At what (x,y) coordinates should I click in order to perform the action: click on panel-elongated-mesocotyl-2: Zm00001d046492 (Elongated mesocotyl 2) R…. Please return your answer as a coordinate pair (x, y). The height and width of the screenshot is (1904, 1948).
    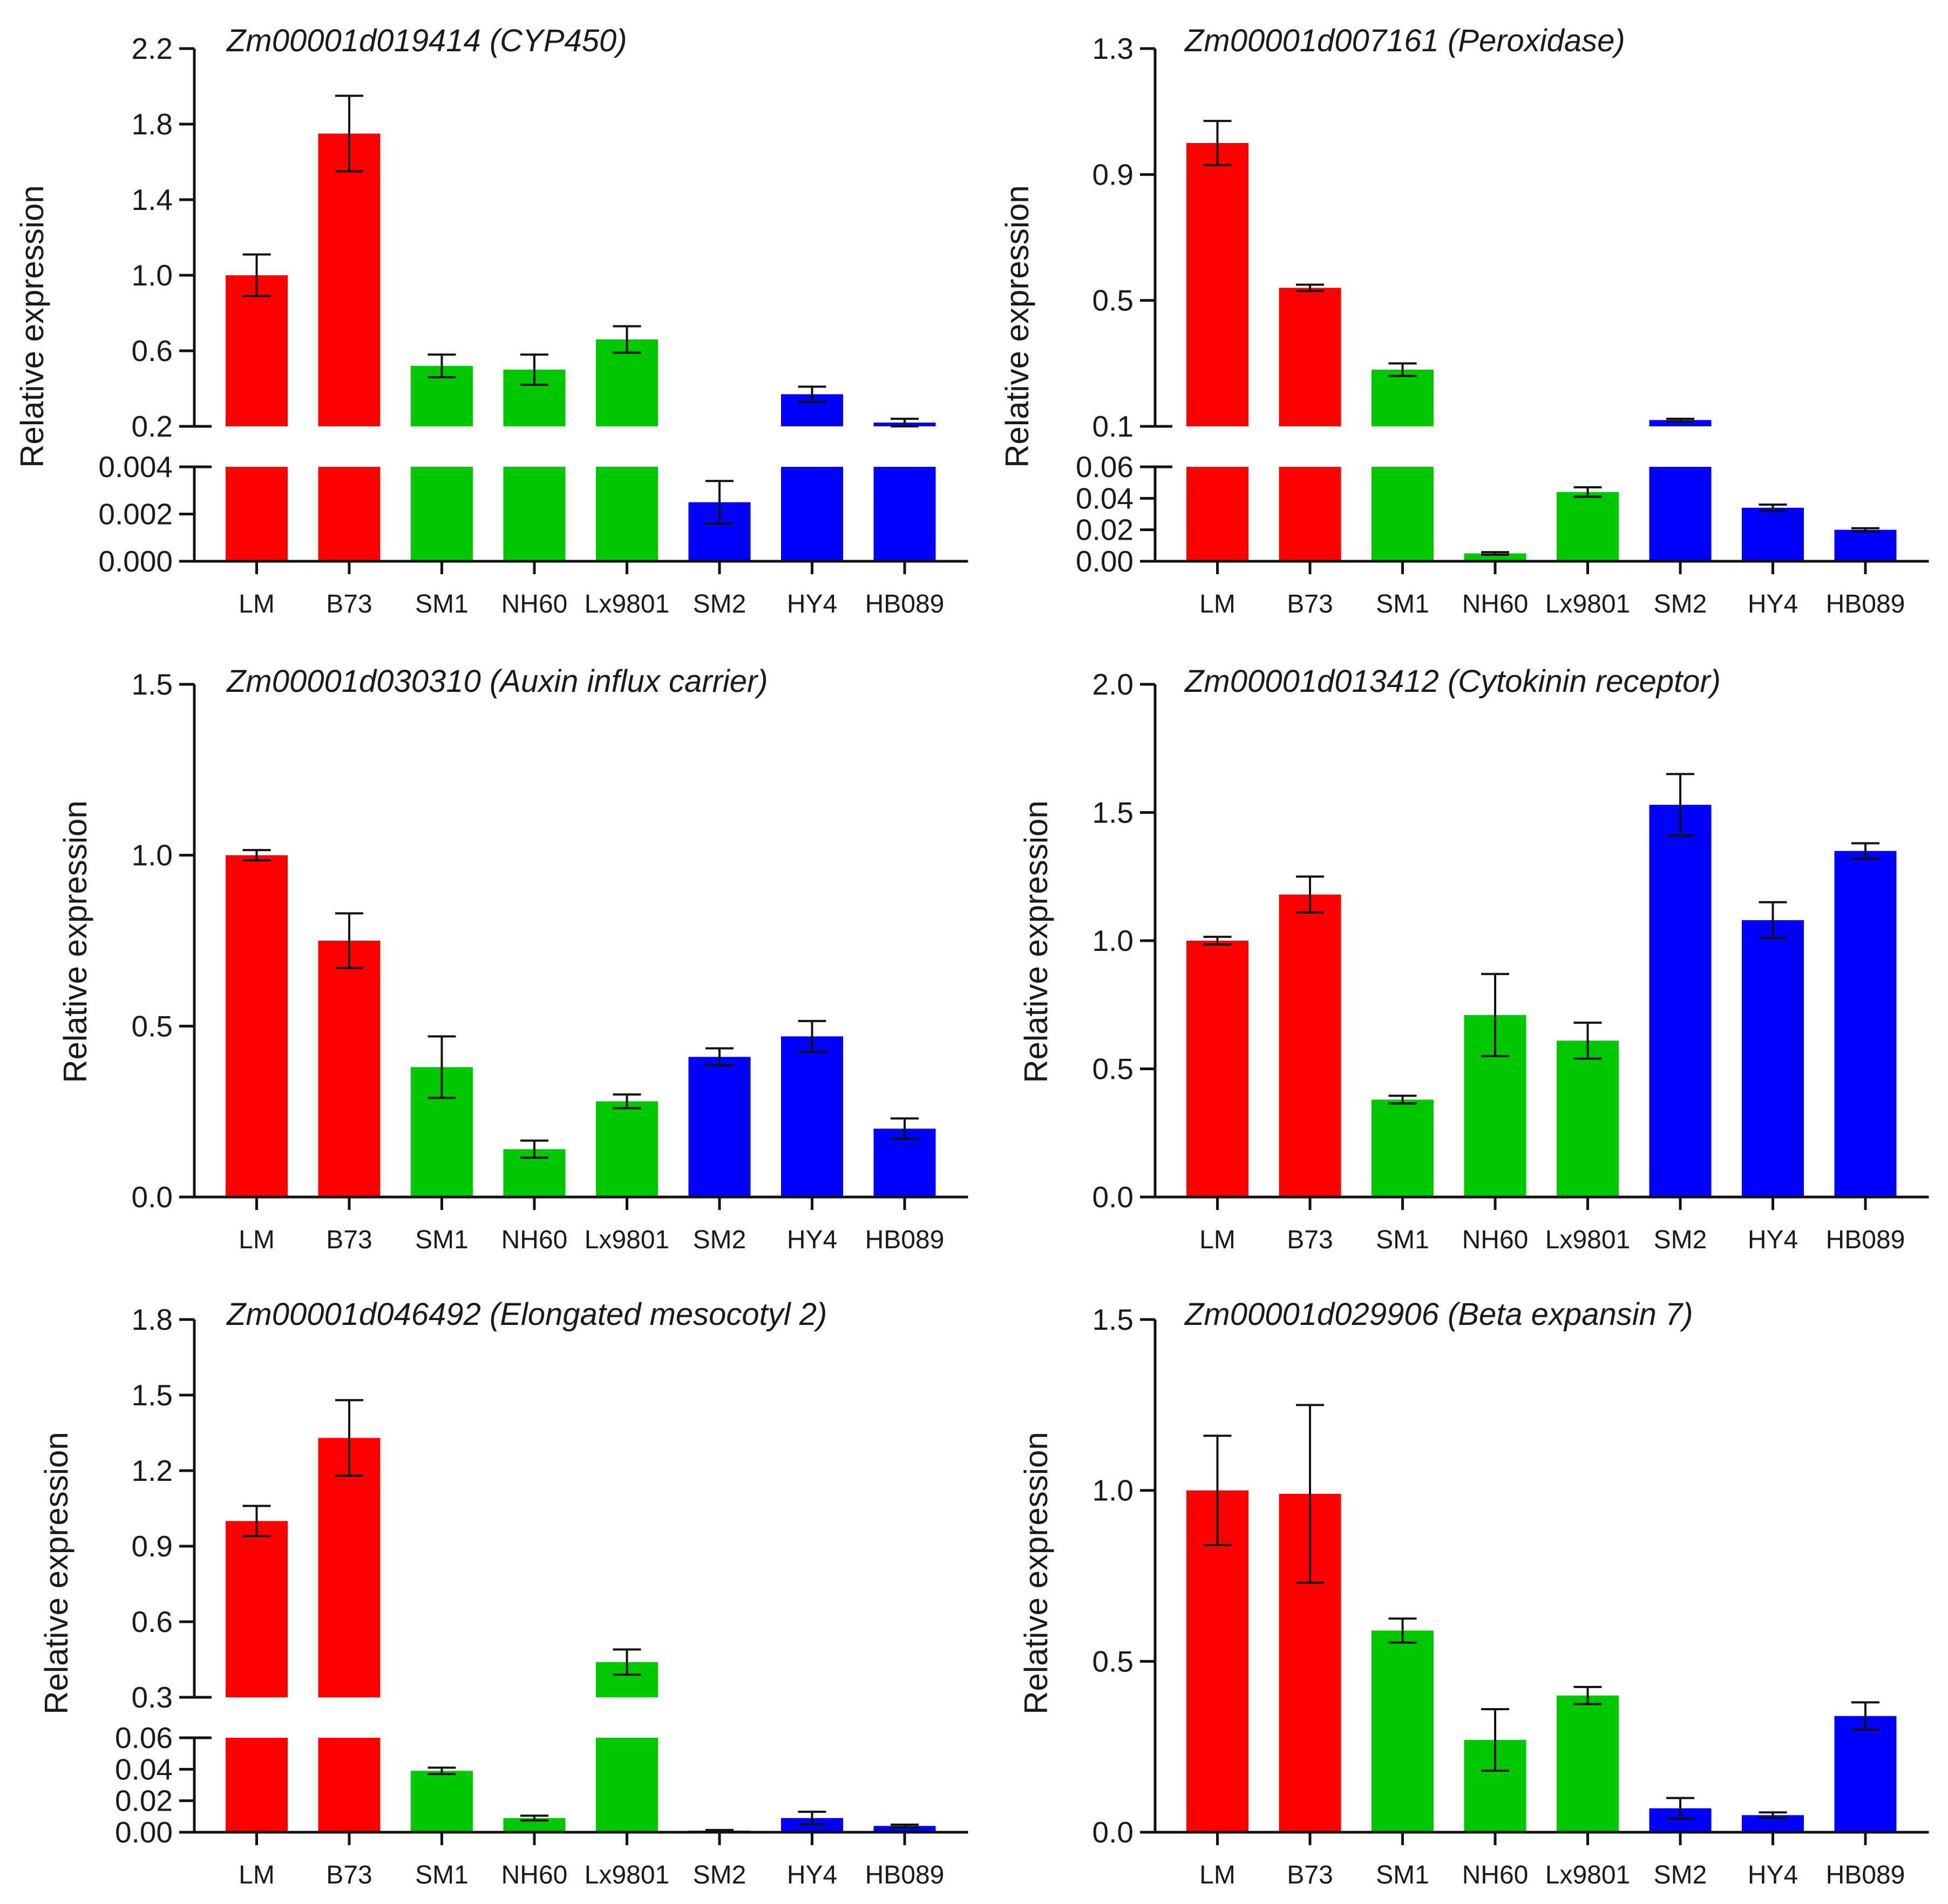
    Looking at the image, I should click on (503, 1593).